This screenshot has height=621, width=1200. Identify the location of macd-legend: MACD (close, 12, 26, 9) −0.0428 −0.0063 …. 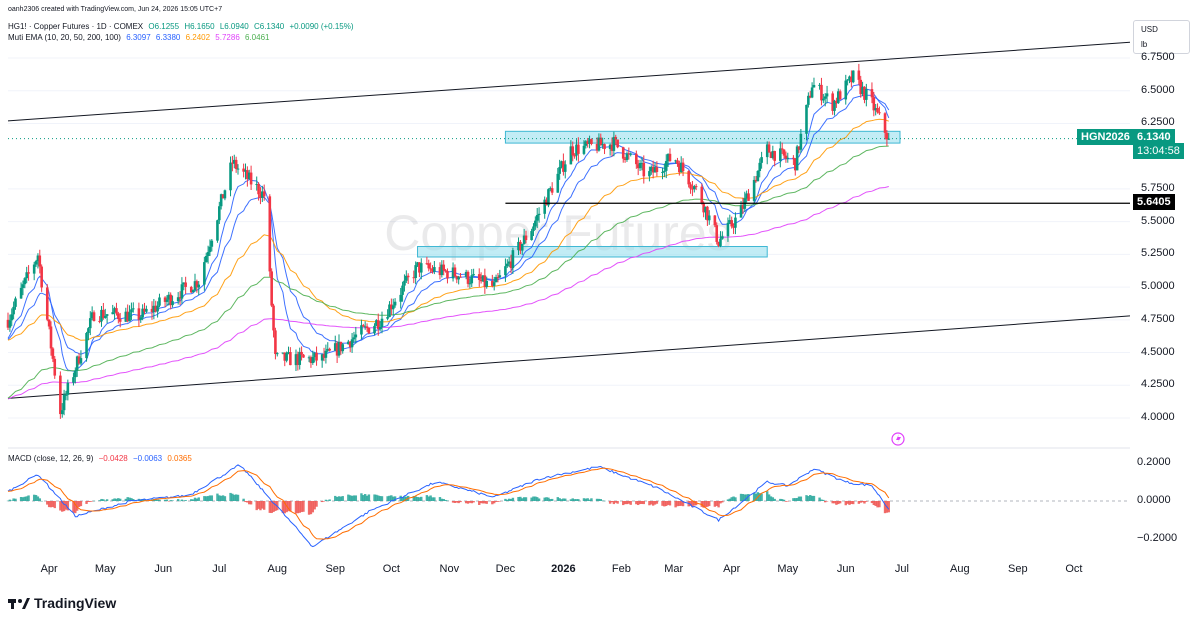
(100, 458).